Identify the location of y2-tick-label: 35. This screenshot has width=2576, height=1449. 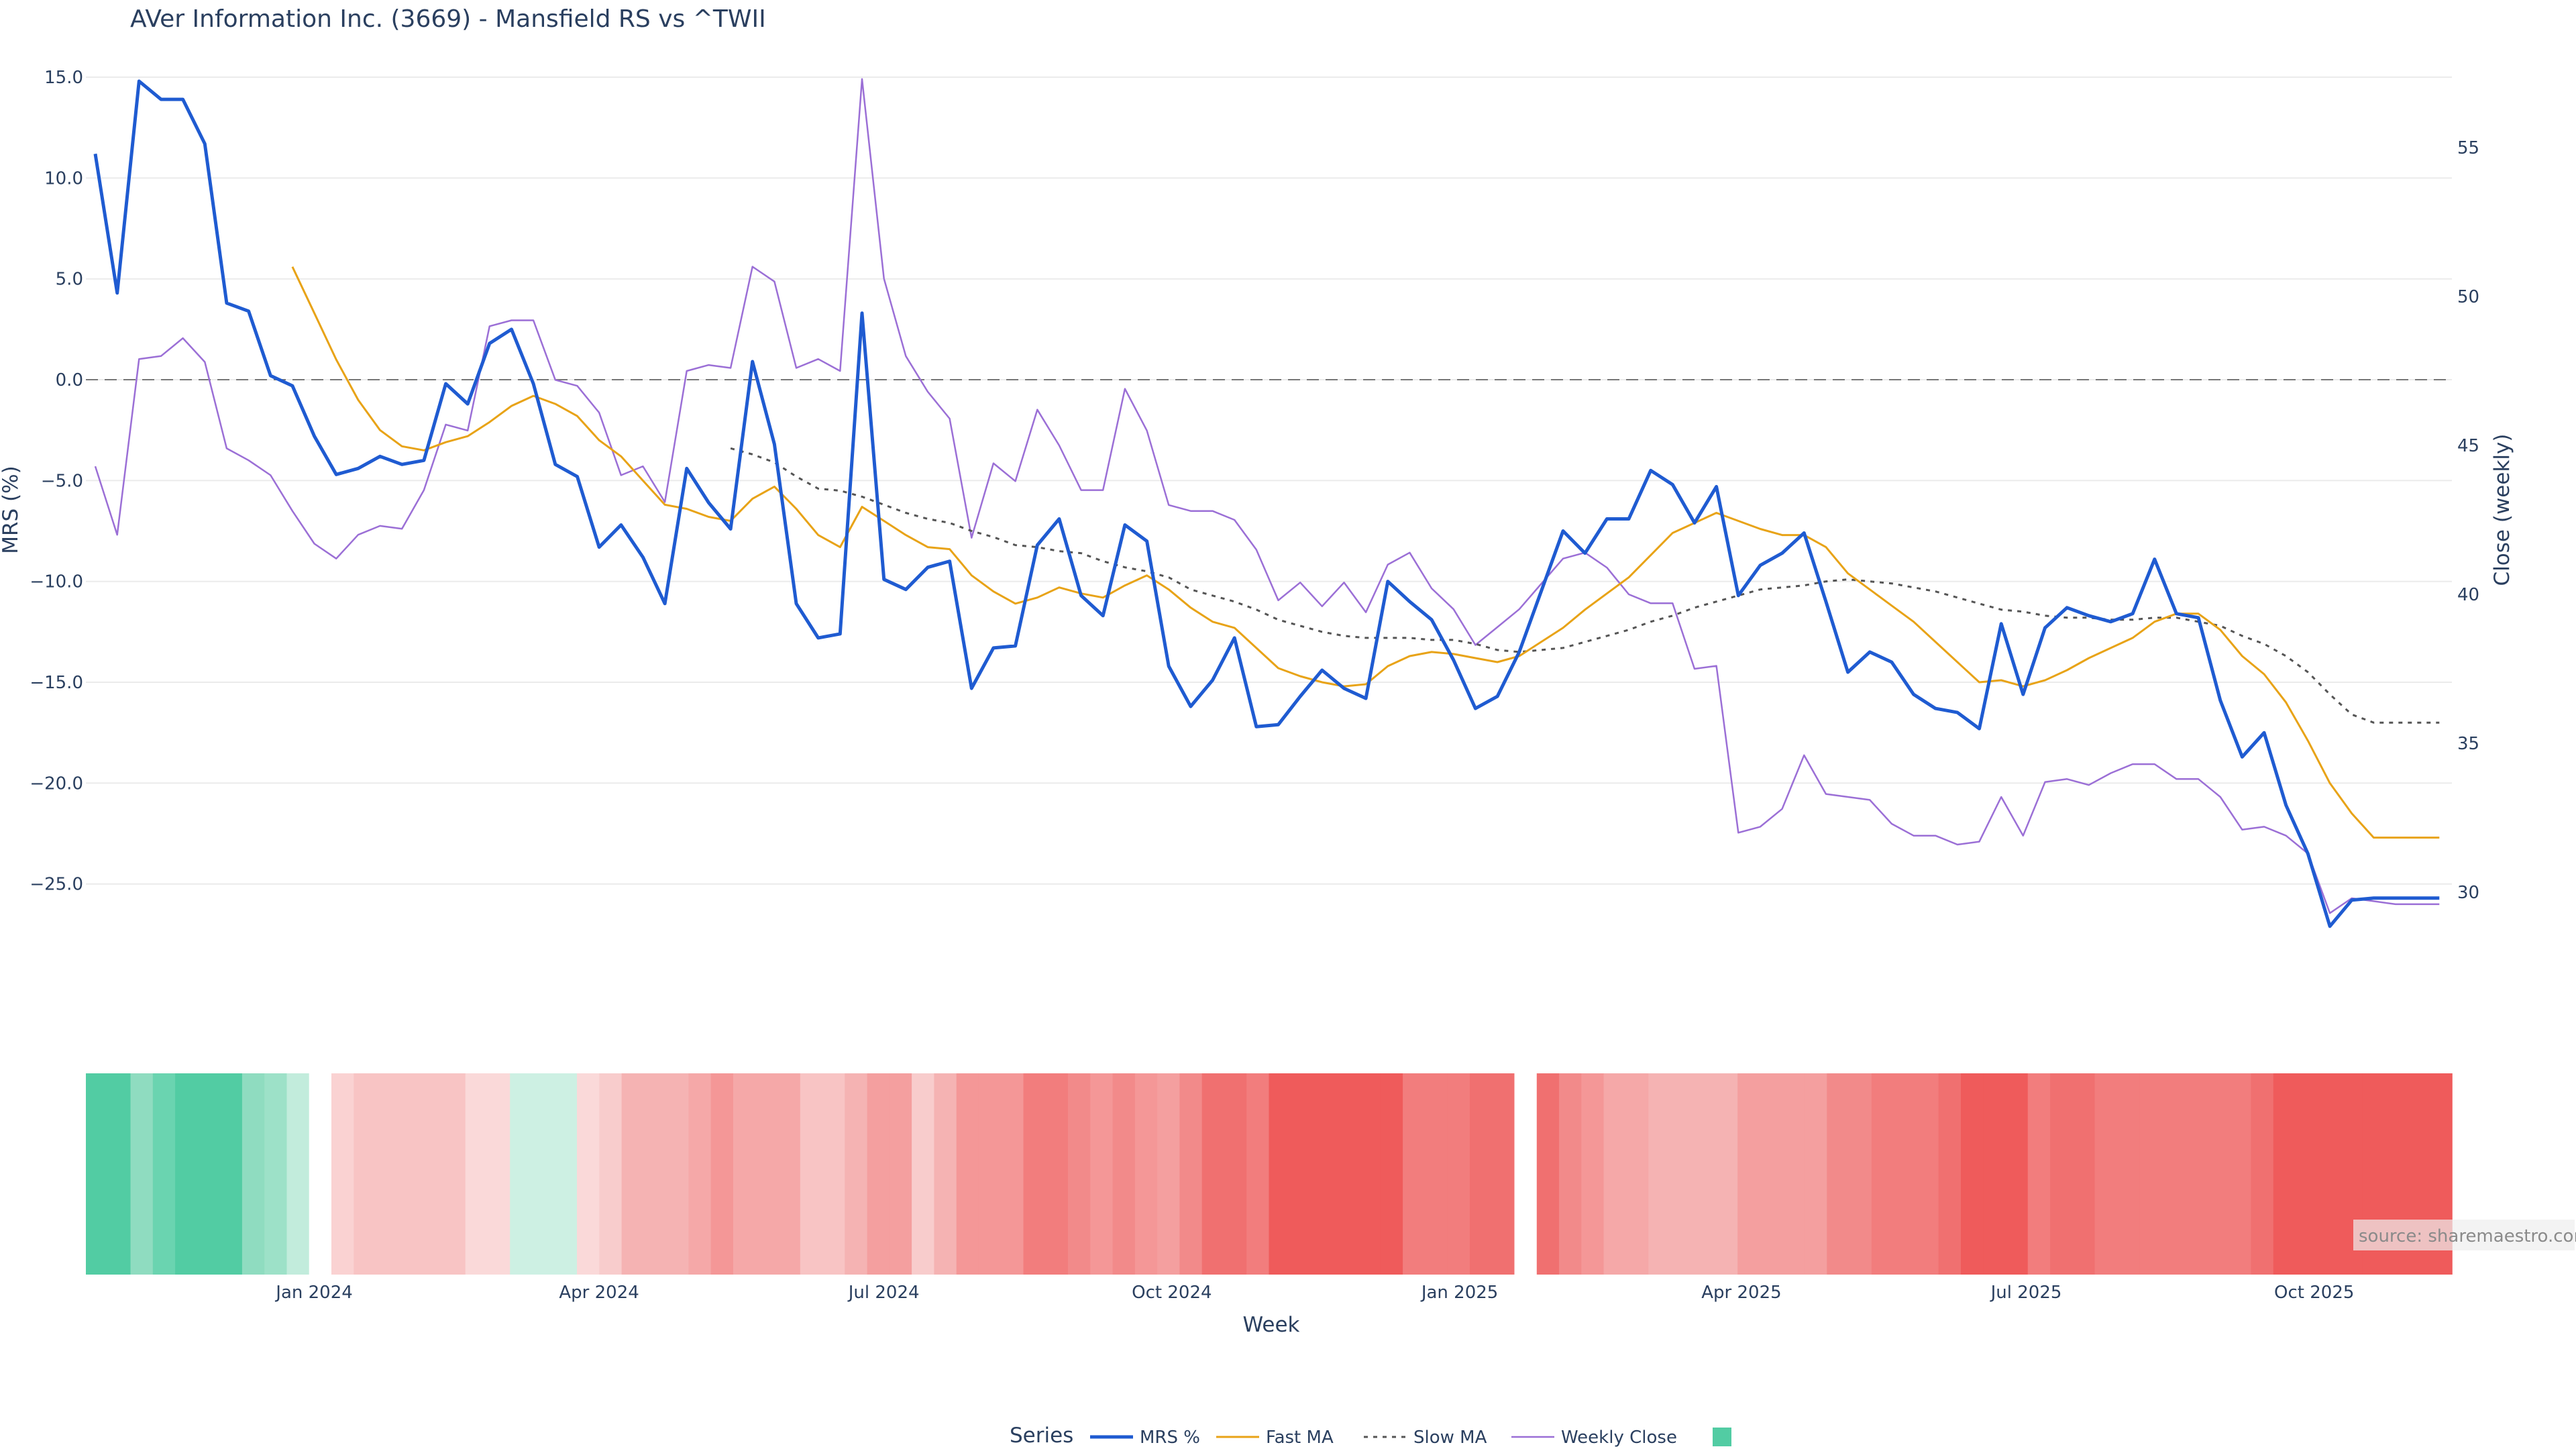
(2468, 744).